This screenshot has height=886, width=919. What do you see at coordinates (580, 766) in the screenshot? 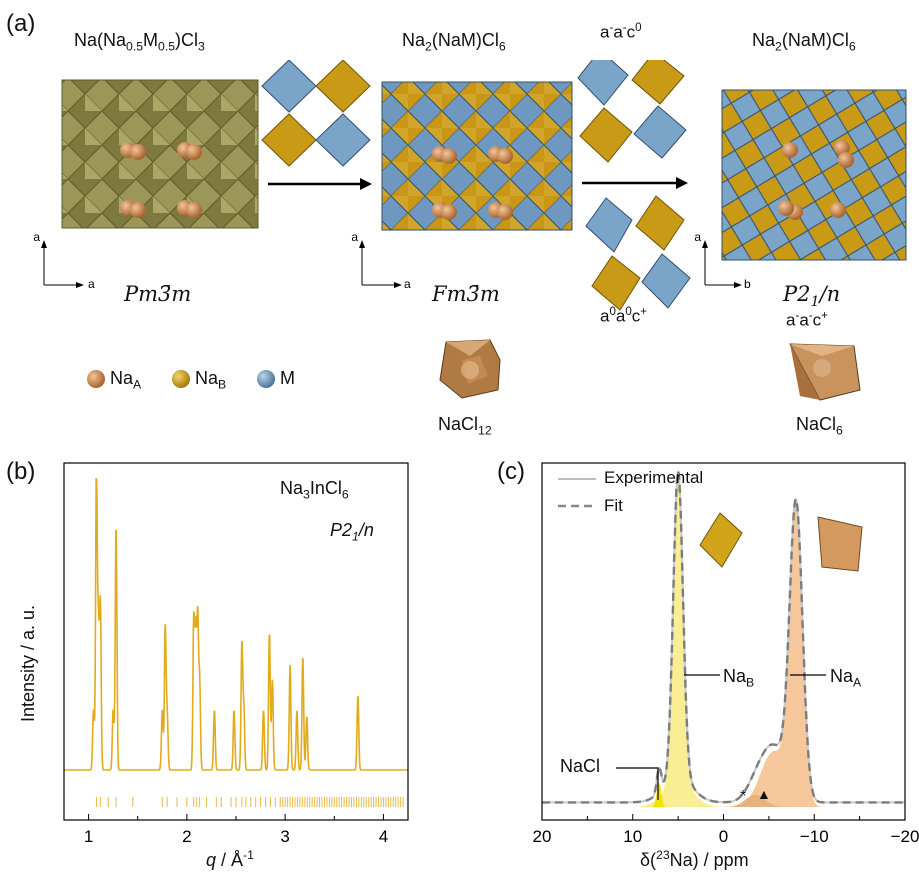
I see `peak-label-nacl: NaCl` at bounding box center [580, 766].